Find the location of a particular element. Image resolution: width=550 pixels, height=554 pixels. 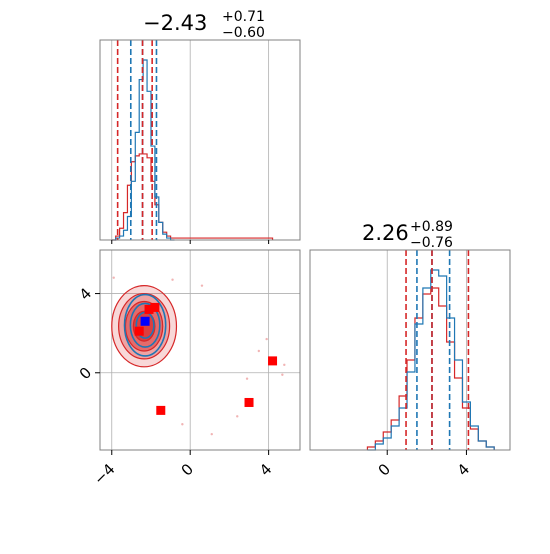

x-tick-label-param1: 0 is located at coordinates (187, 469).